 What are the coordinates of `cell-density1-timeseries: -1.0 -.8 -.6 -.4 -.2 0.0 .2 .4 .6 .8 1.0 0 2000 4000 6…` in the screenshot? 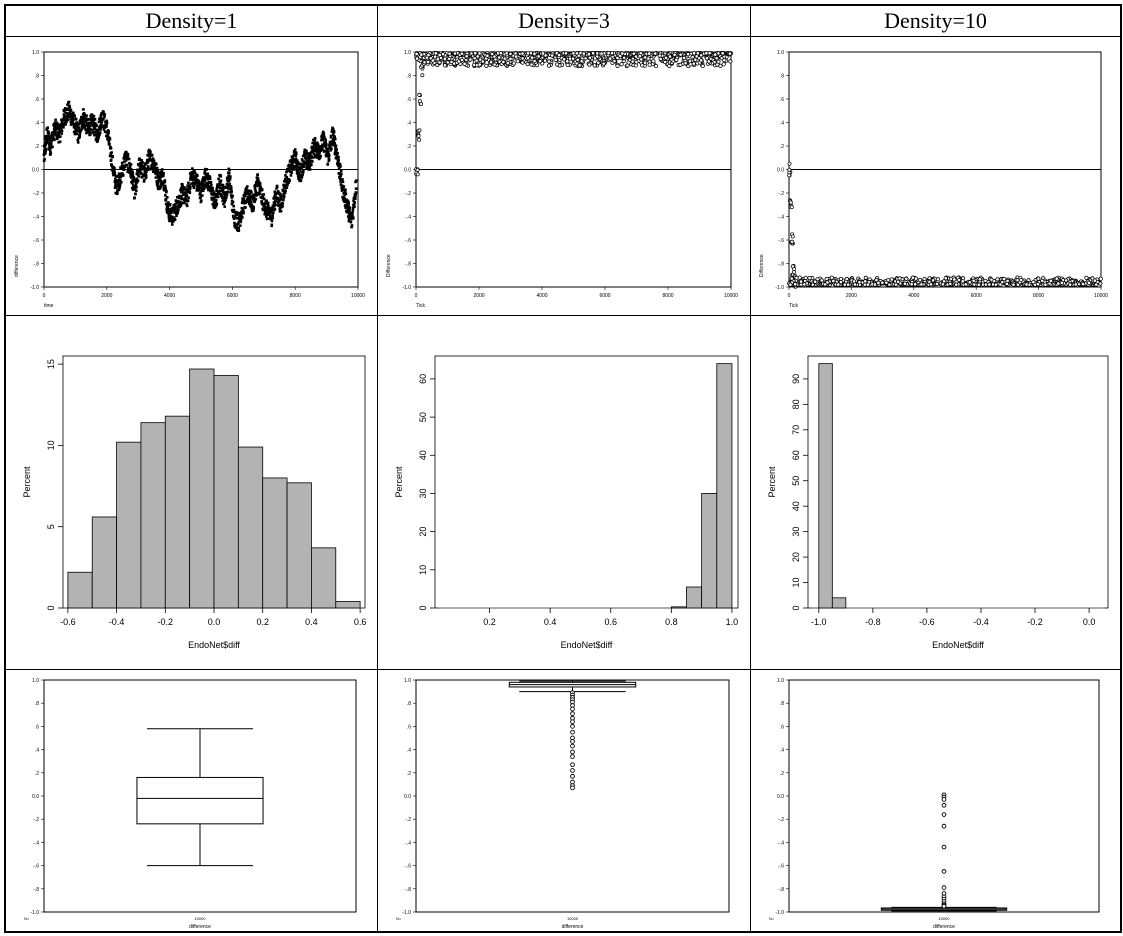 It's located at (191, 176).